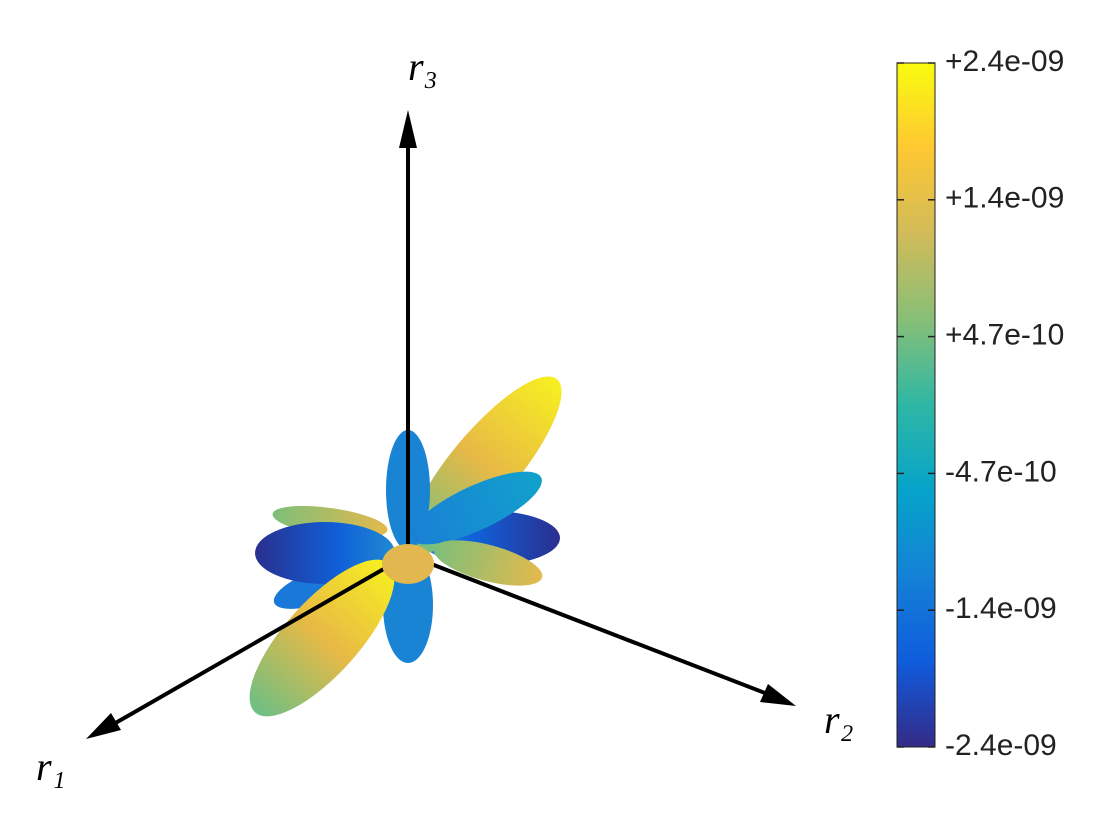 This screenshot has width=1120, height=840. What do you see at coordinates (589, 625) in the screenshot?
I see `axis-r2` at bounding box center [589, 625].